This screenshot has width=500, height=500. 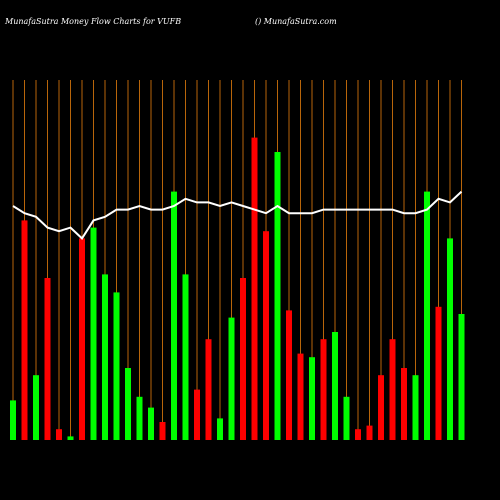 What do you see at coordinates (237, 215) in the screenshot?
I see `money-flow-line` at bounding box center [237, 215].